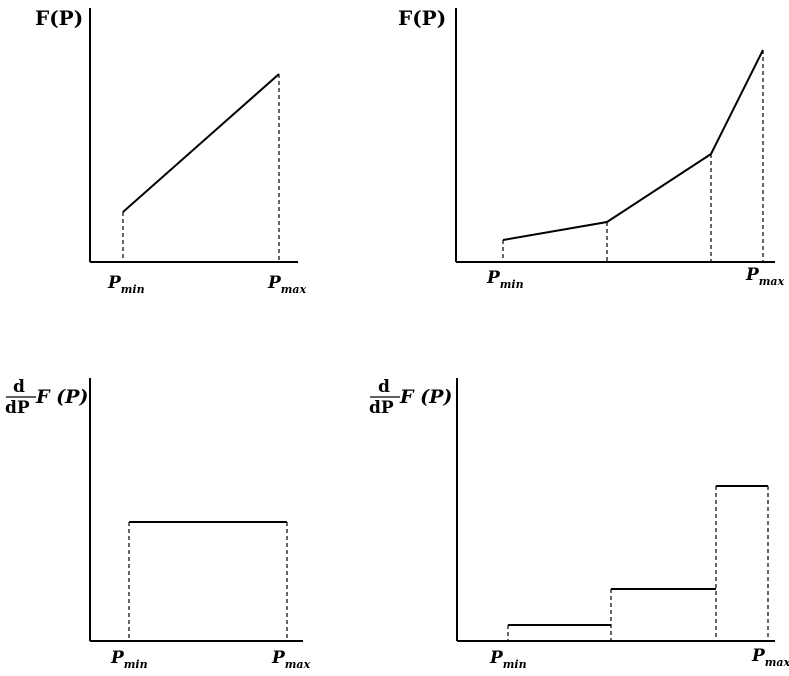  I want to click on panel-top-left: F(P) Pmin Pmax, so click(171, 151).